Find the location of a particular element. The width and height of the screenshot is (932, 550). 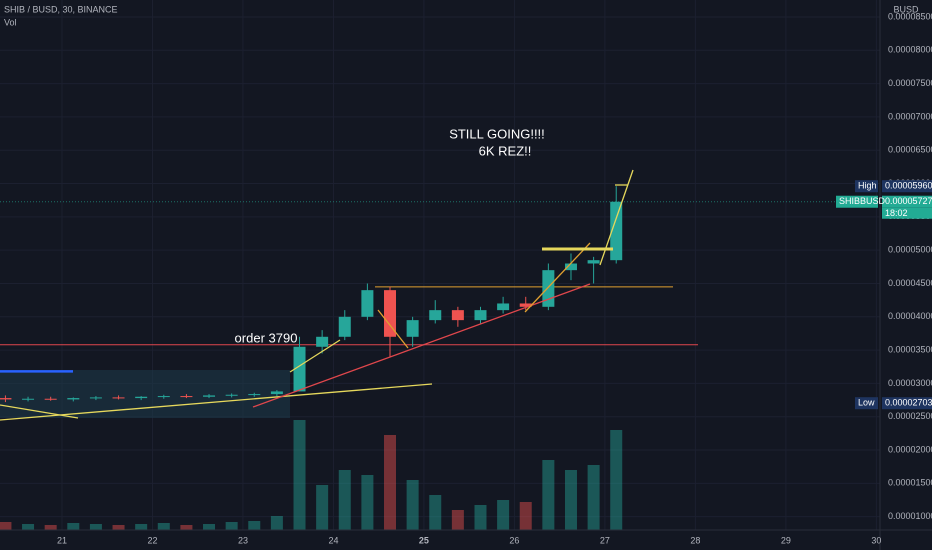

y-tick-label: 0.00001500 is located at coordinates (910, 483).